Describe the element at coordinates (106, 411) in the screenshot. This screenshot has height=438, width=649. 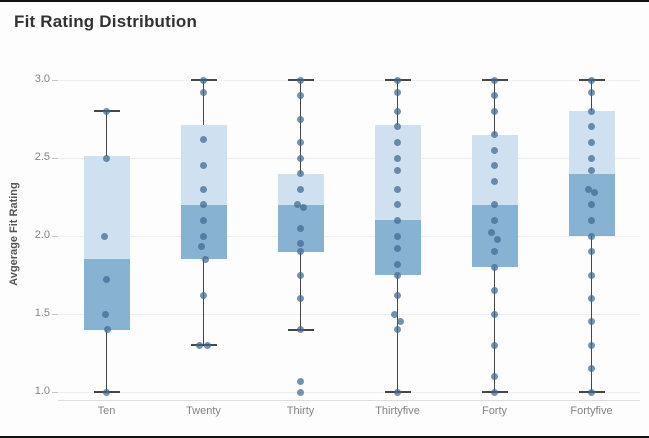
I see `x-category-label: Ten` at that location.